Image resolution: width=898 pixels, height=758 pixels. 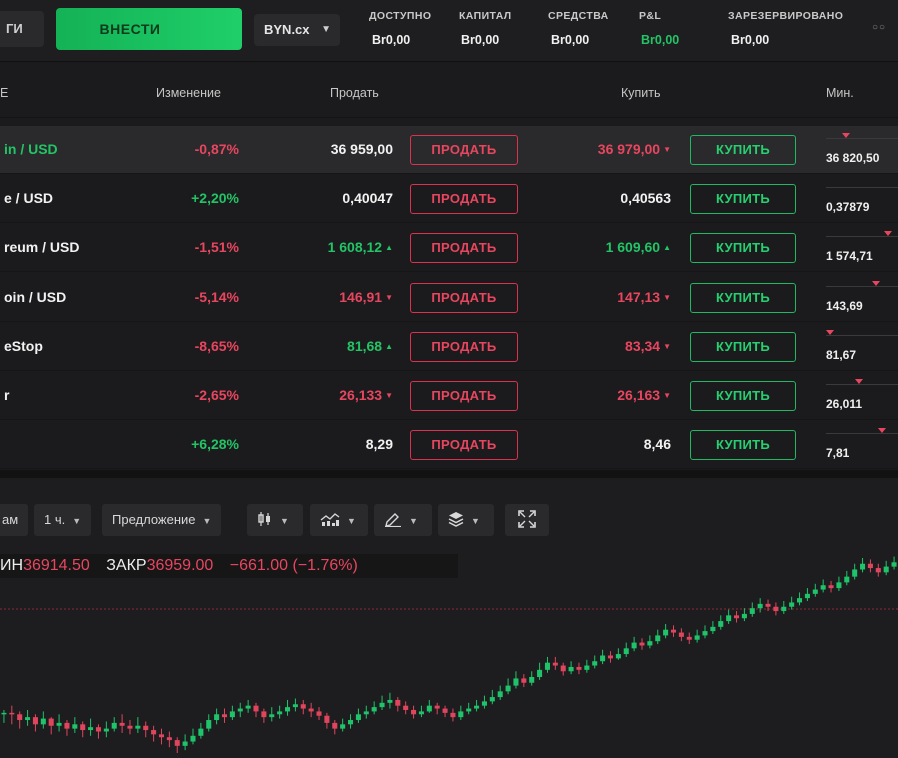 I want to click on min-value: 26,011, so click(x=844, y=404).